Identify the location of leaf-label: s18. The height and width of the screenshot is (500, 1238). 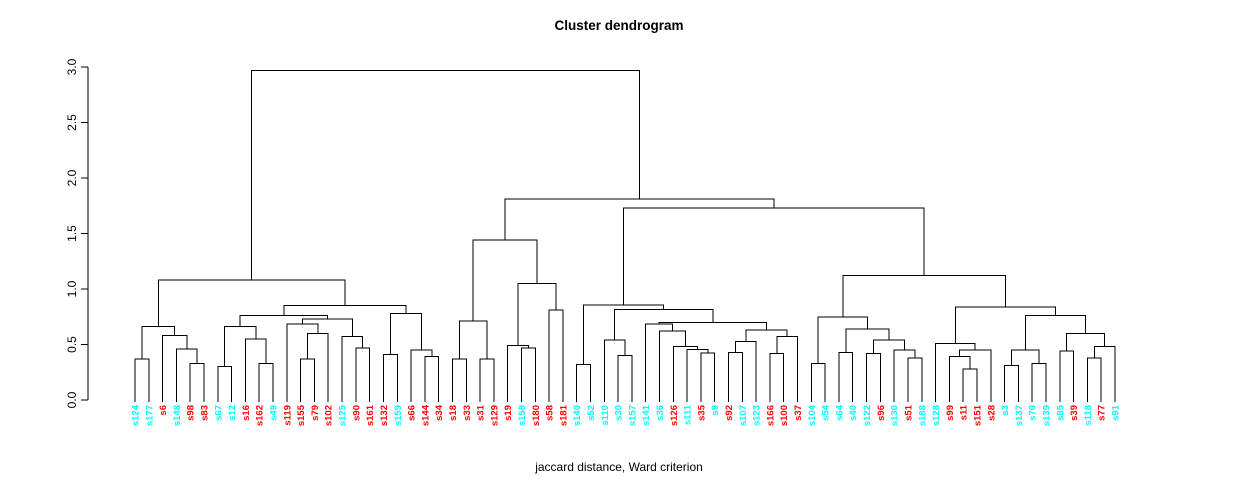
(453, 413).